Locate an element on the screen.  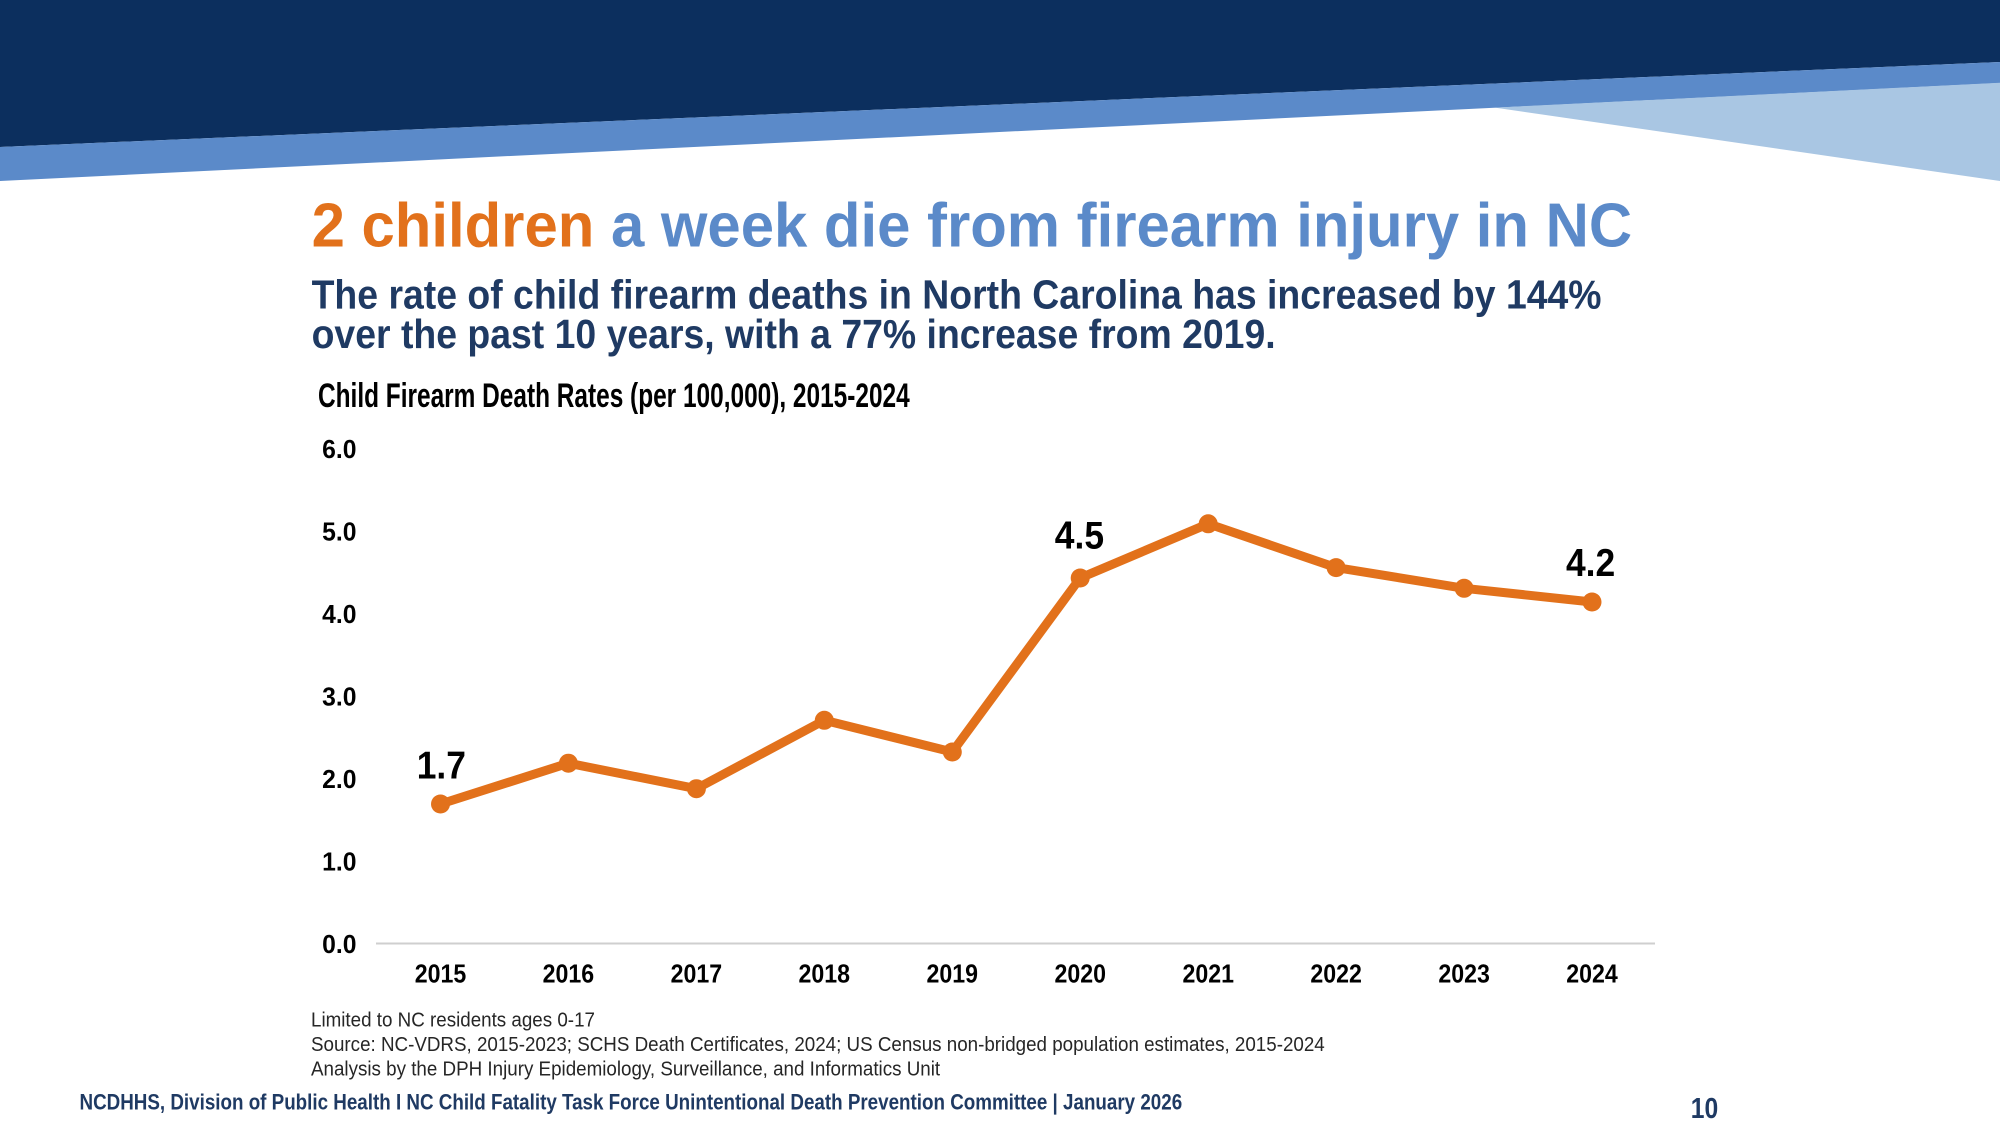
svg-text: 2022 is located at coordinates (1335, 974).